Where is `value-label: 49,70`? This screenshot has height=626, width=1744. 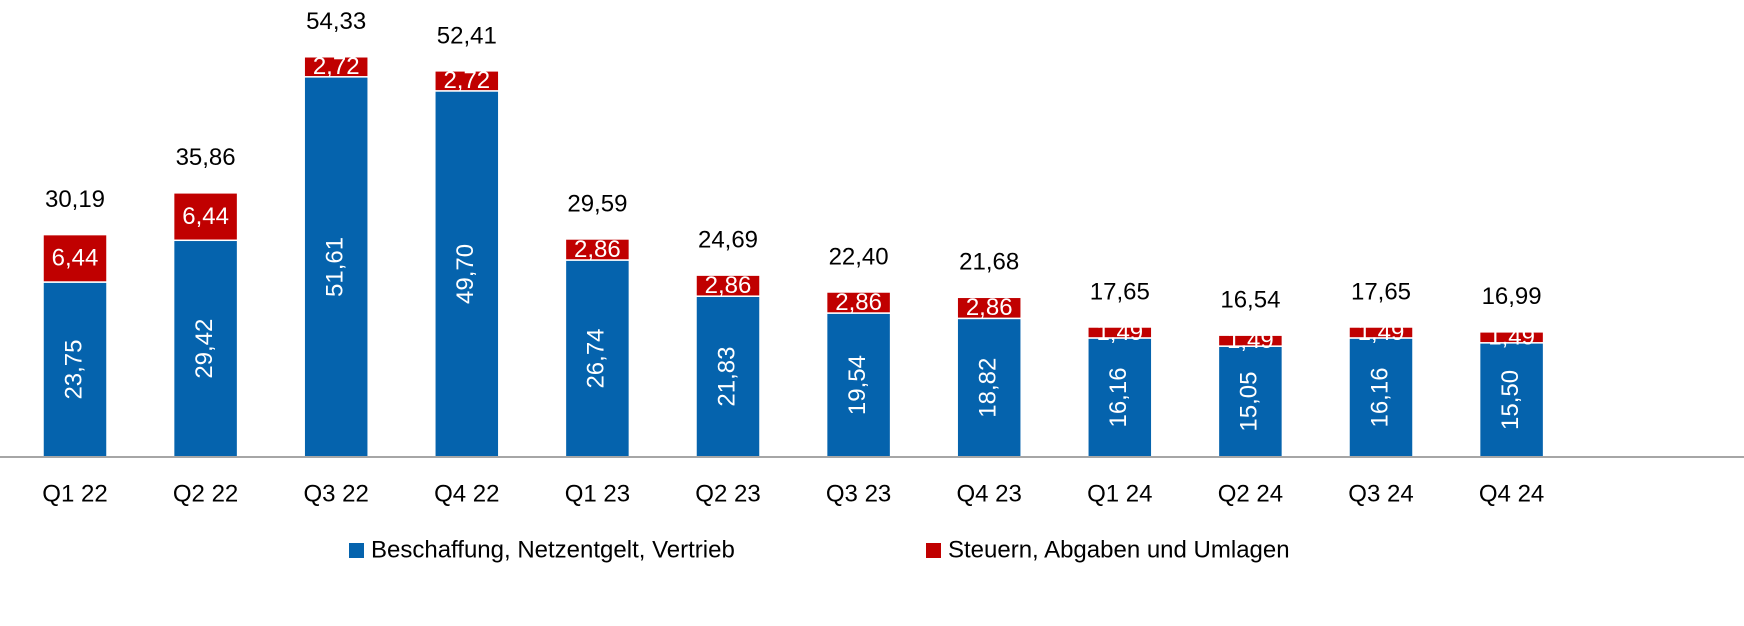
value-label: 49,70 is located at coordinates (465, 274).